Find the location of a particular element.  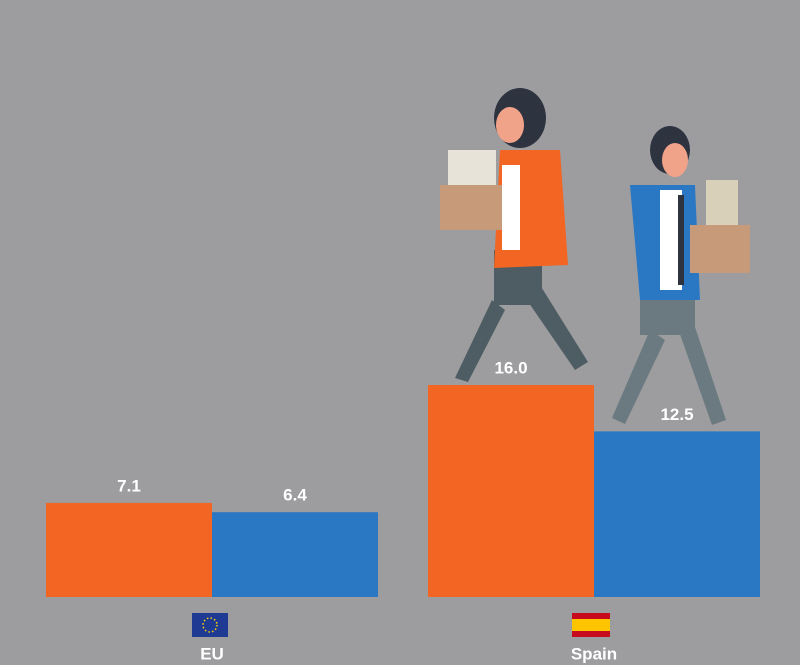

spain-flag is located at coordinates (591, 625).